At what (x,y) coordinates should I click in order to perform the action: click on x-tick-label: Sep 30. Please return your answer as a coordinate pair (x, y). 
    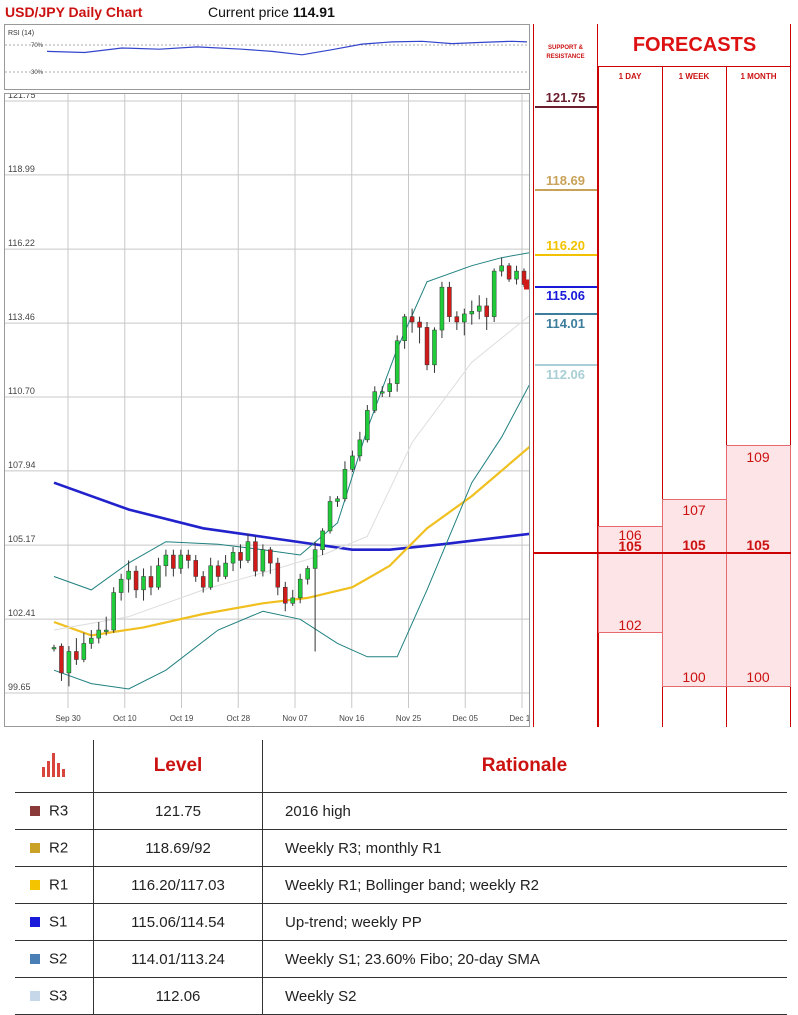
    Looking at the image, I should click on (68, 718).